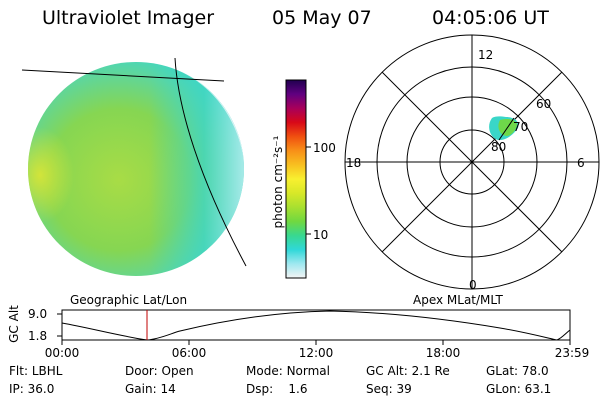 The image size is (600, 400). What do you see at coordinates (324, 148) in the screenshot?
I see `colorbar-tick-label-100: 100` at bounding box center [324, 148].